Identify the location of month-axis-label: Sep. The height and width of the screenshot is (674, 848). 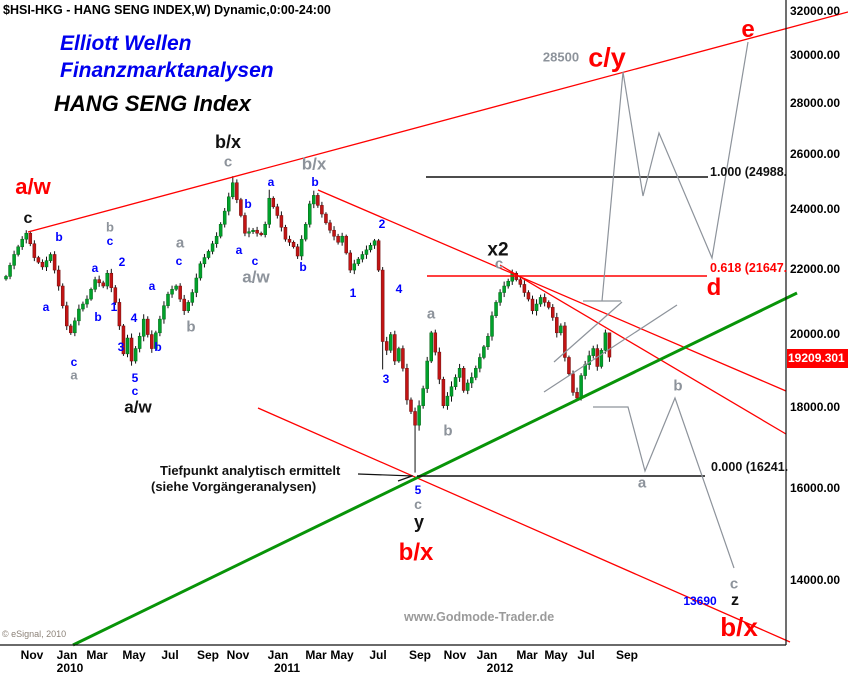
(420, 655).